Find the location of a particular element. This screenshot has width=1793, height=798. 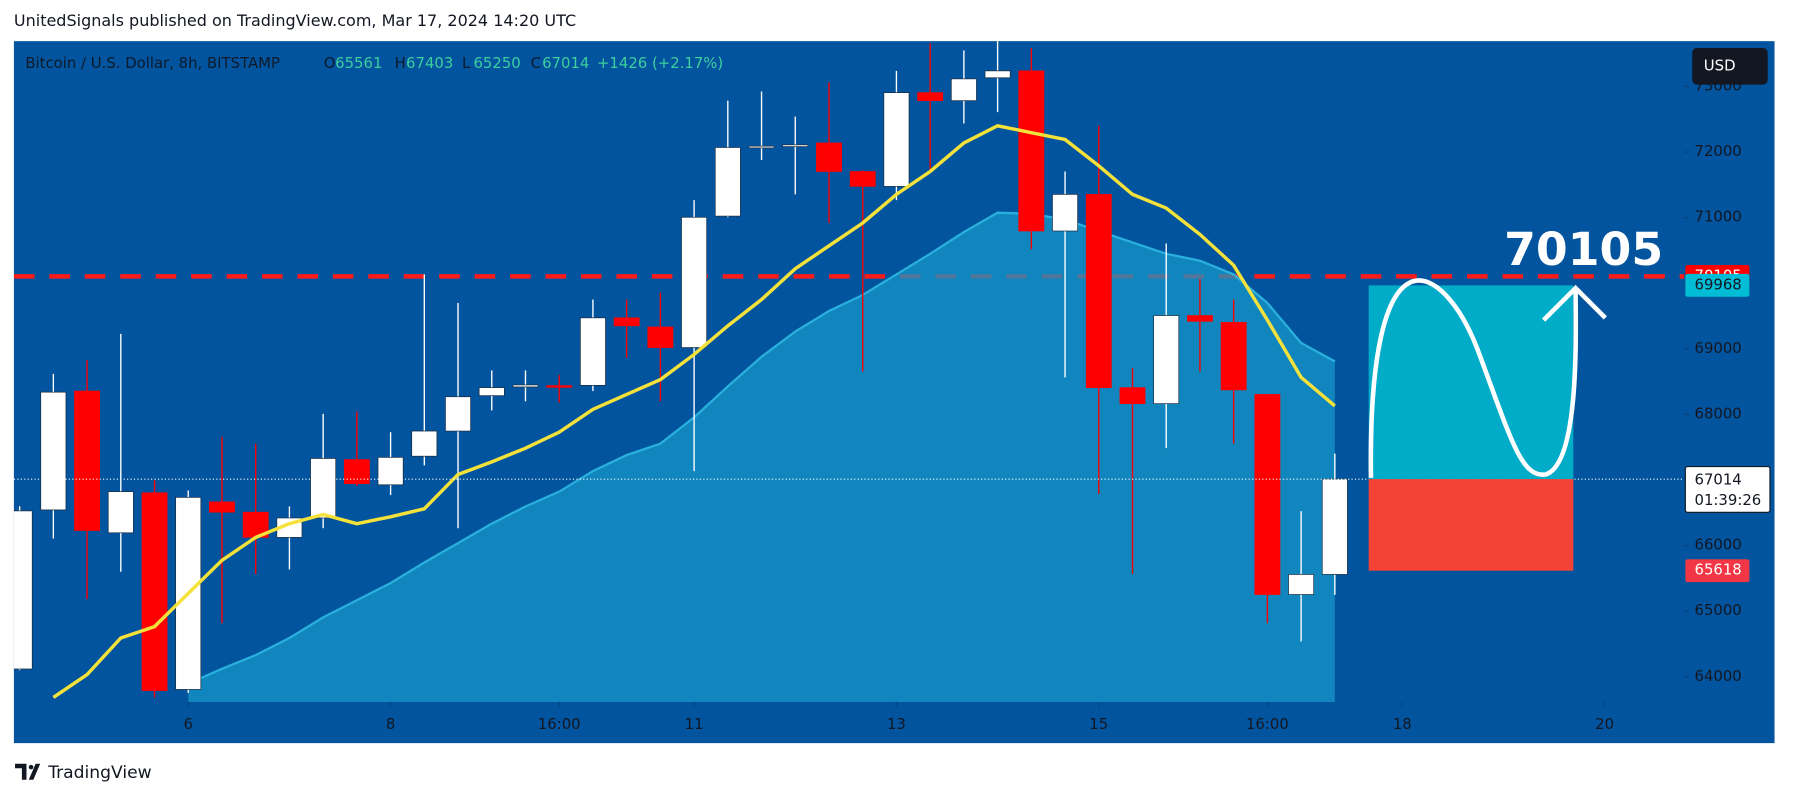

loss-zone is located at coordinates (1471, 525).